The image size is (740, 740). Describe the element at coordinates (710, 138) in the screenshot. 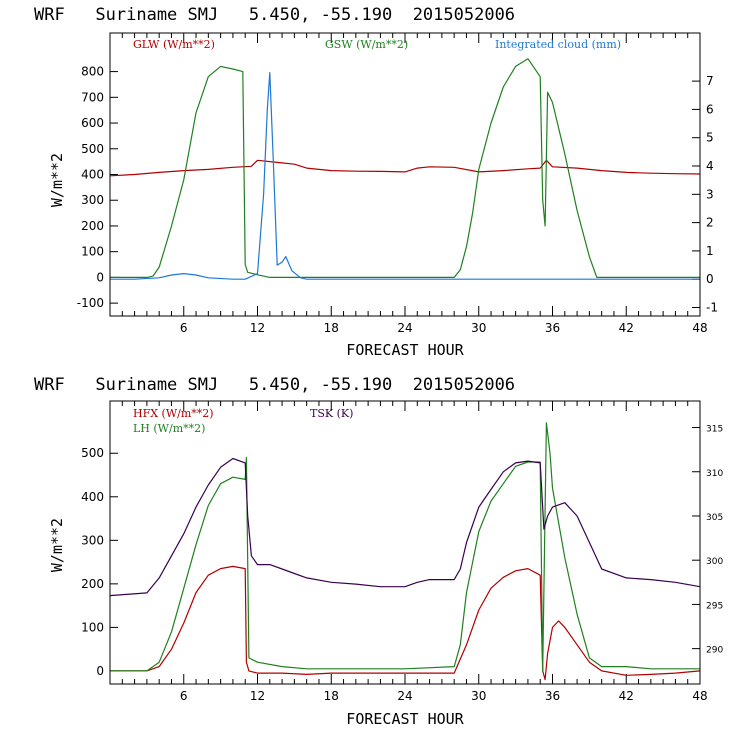

I see `y2-tick-label: 5` at that location.